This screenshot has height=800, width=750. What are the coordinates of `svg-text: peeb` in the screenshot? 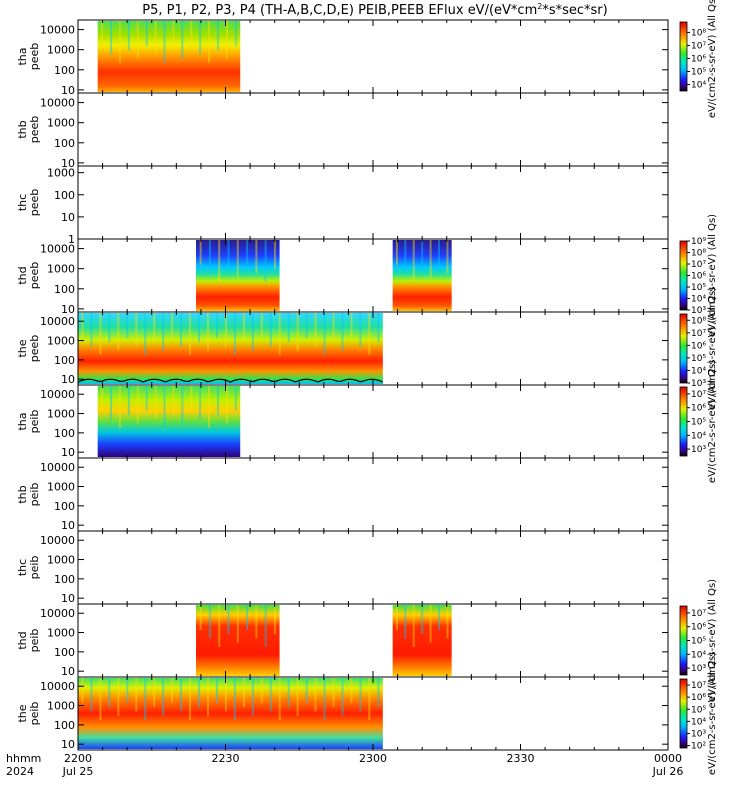 It's located at (34, 276).